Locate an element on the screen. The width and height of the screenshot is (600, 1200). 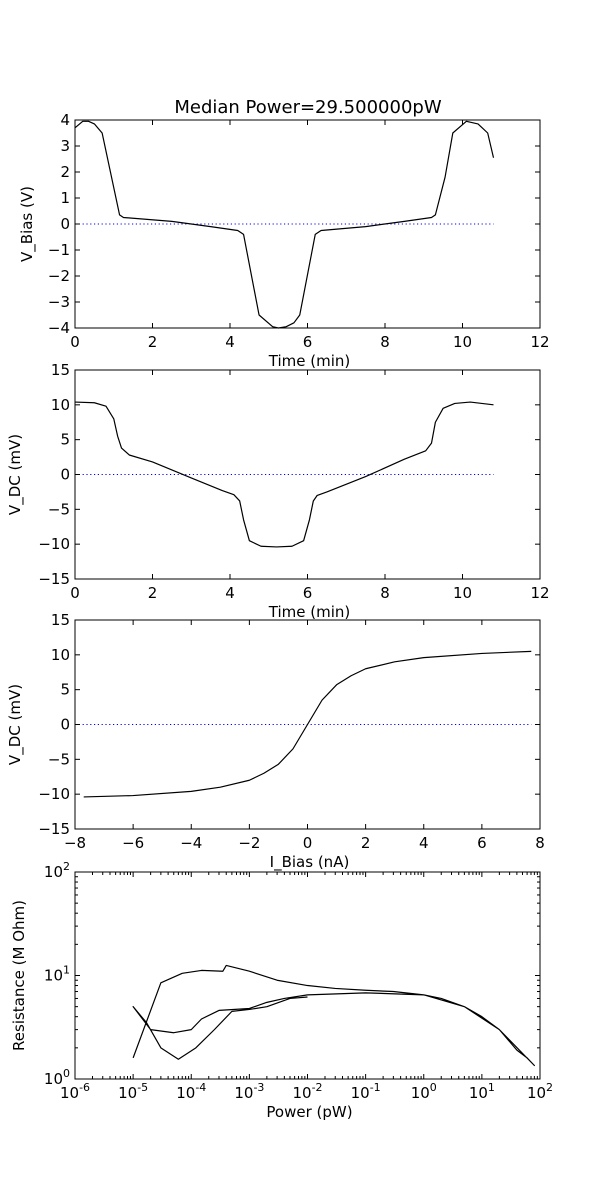
y-tick-label: −2 is located at coordinates (59, 276).